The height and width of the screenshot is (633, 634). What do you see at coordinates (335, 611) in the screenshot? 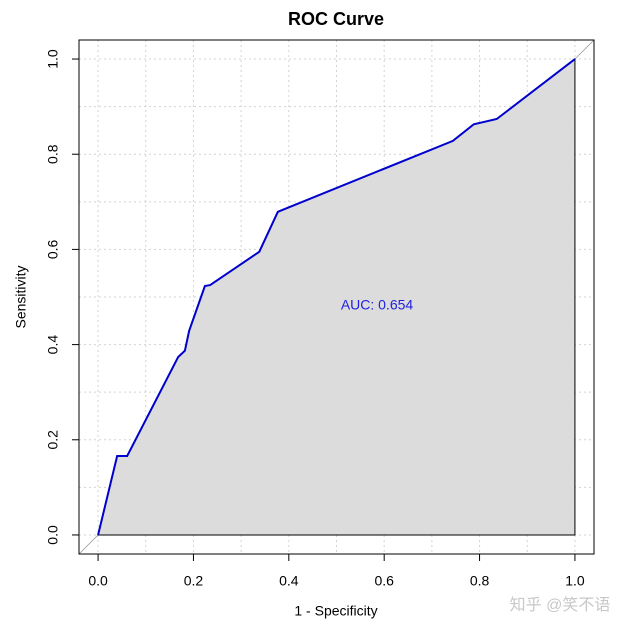
I see `x-axis-label: 1 - Specificity` at bounding box center [335, 611].